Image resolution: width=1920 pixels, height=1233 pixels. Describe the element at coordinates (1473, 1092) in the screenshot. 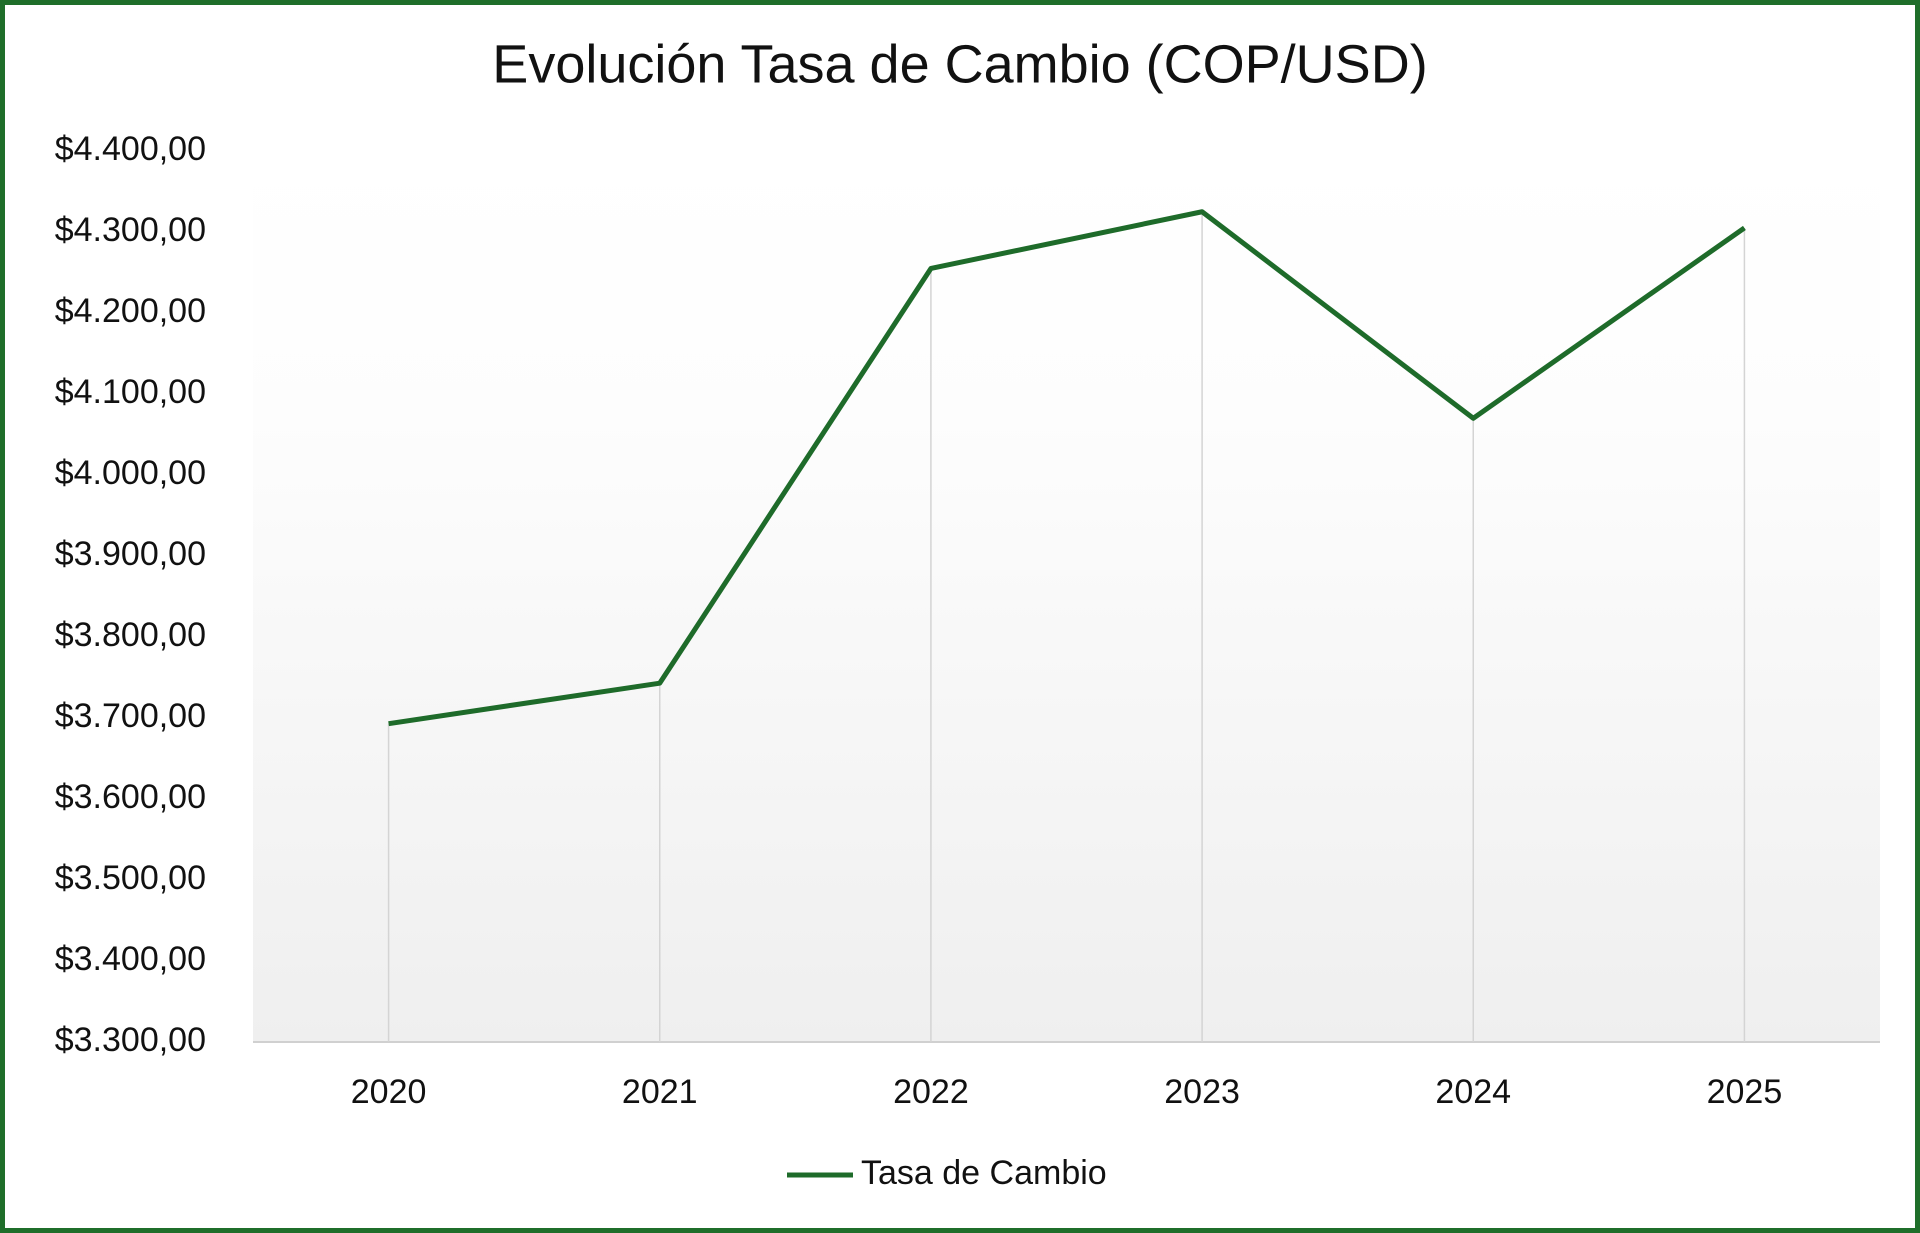

I see `x-tick-label: 2024` at that location.